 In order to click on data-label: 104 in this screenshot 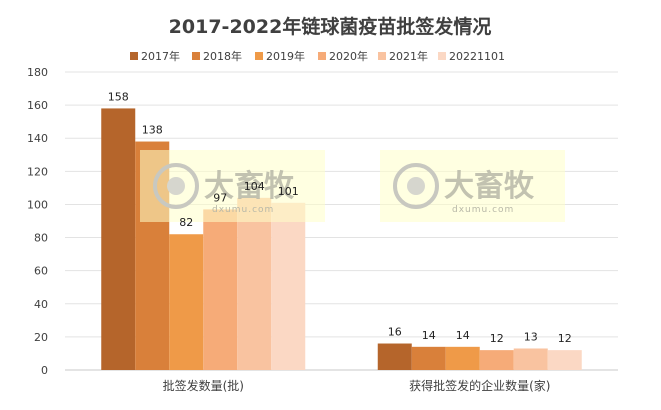, I will do `click(254, 186)`.